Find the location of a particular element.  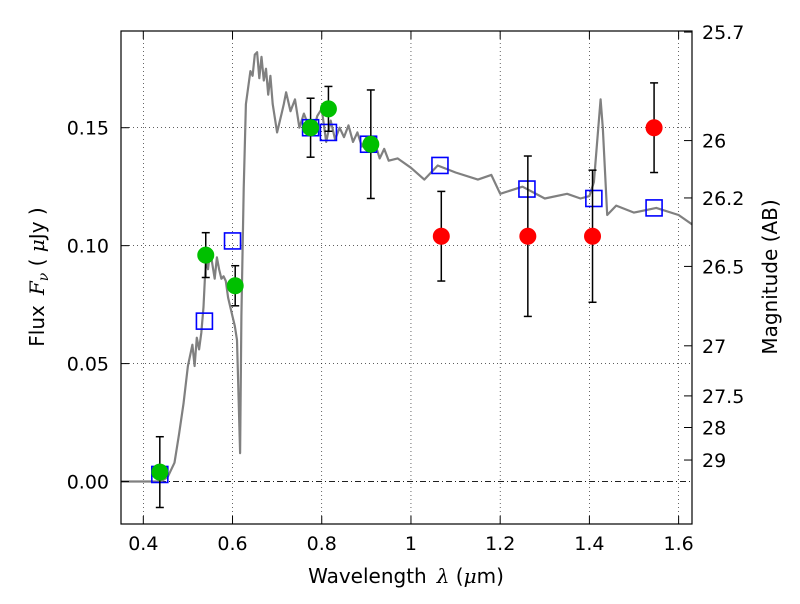

y-tick-label: 0.05 is located at coordinates (88, 365).